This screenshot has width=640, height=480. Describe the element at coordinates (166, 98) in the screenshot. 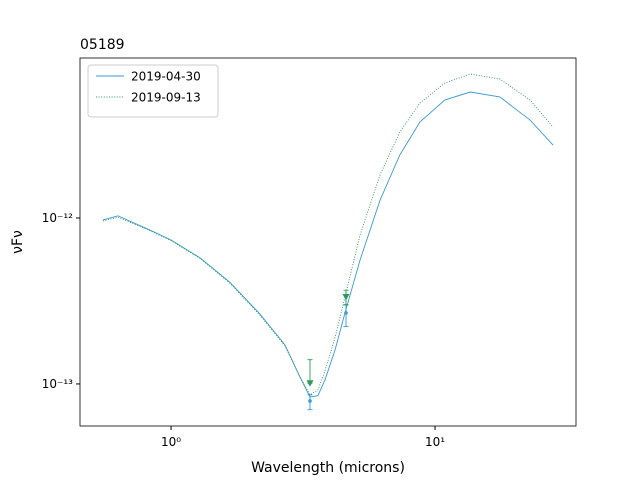

I see `legend-label: 2019-09-13` at that location.